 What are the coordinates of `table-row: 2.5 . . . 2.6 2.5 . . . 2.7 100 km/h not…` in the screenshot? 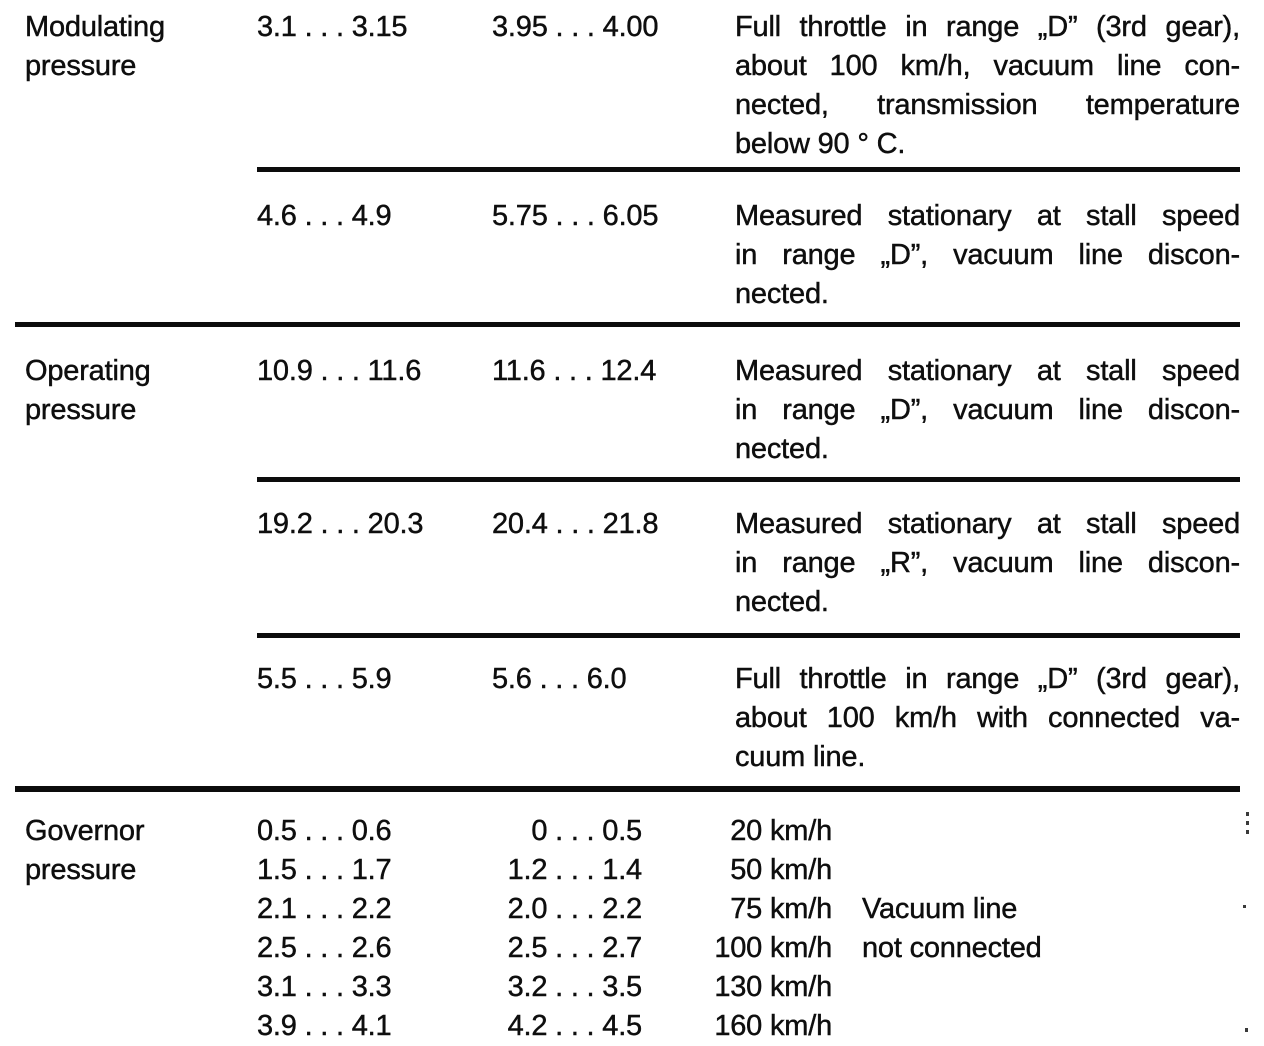 It's located at (632, 948).